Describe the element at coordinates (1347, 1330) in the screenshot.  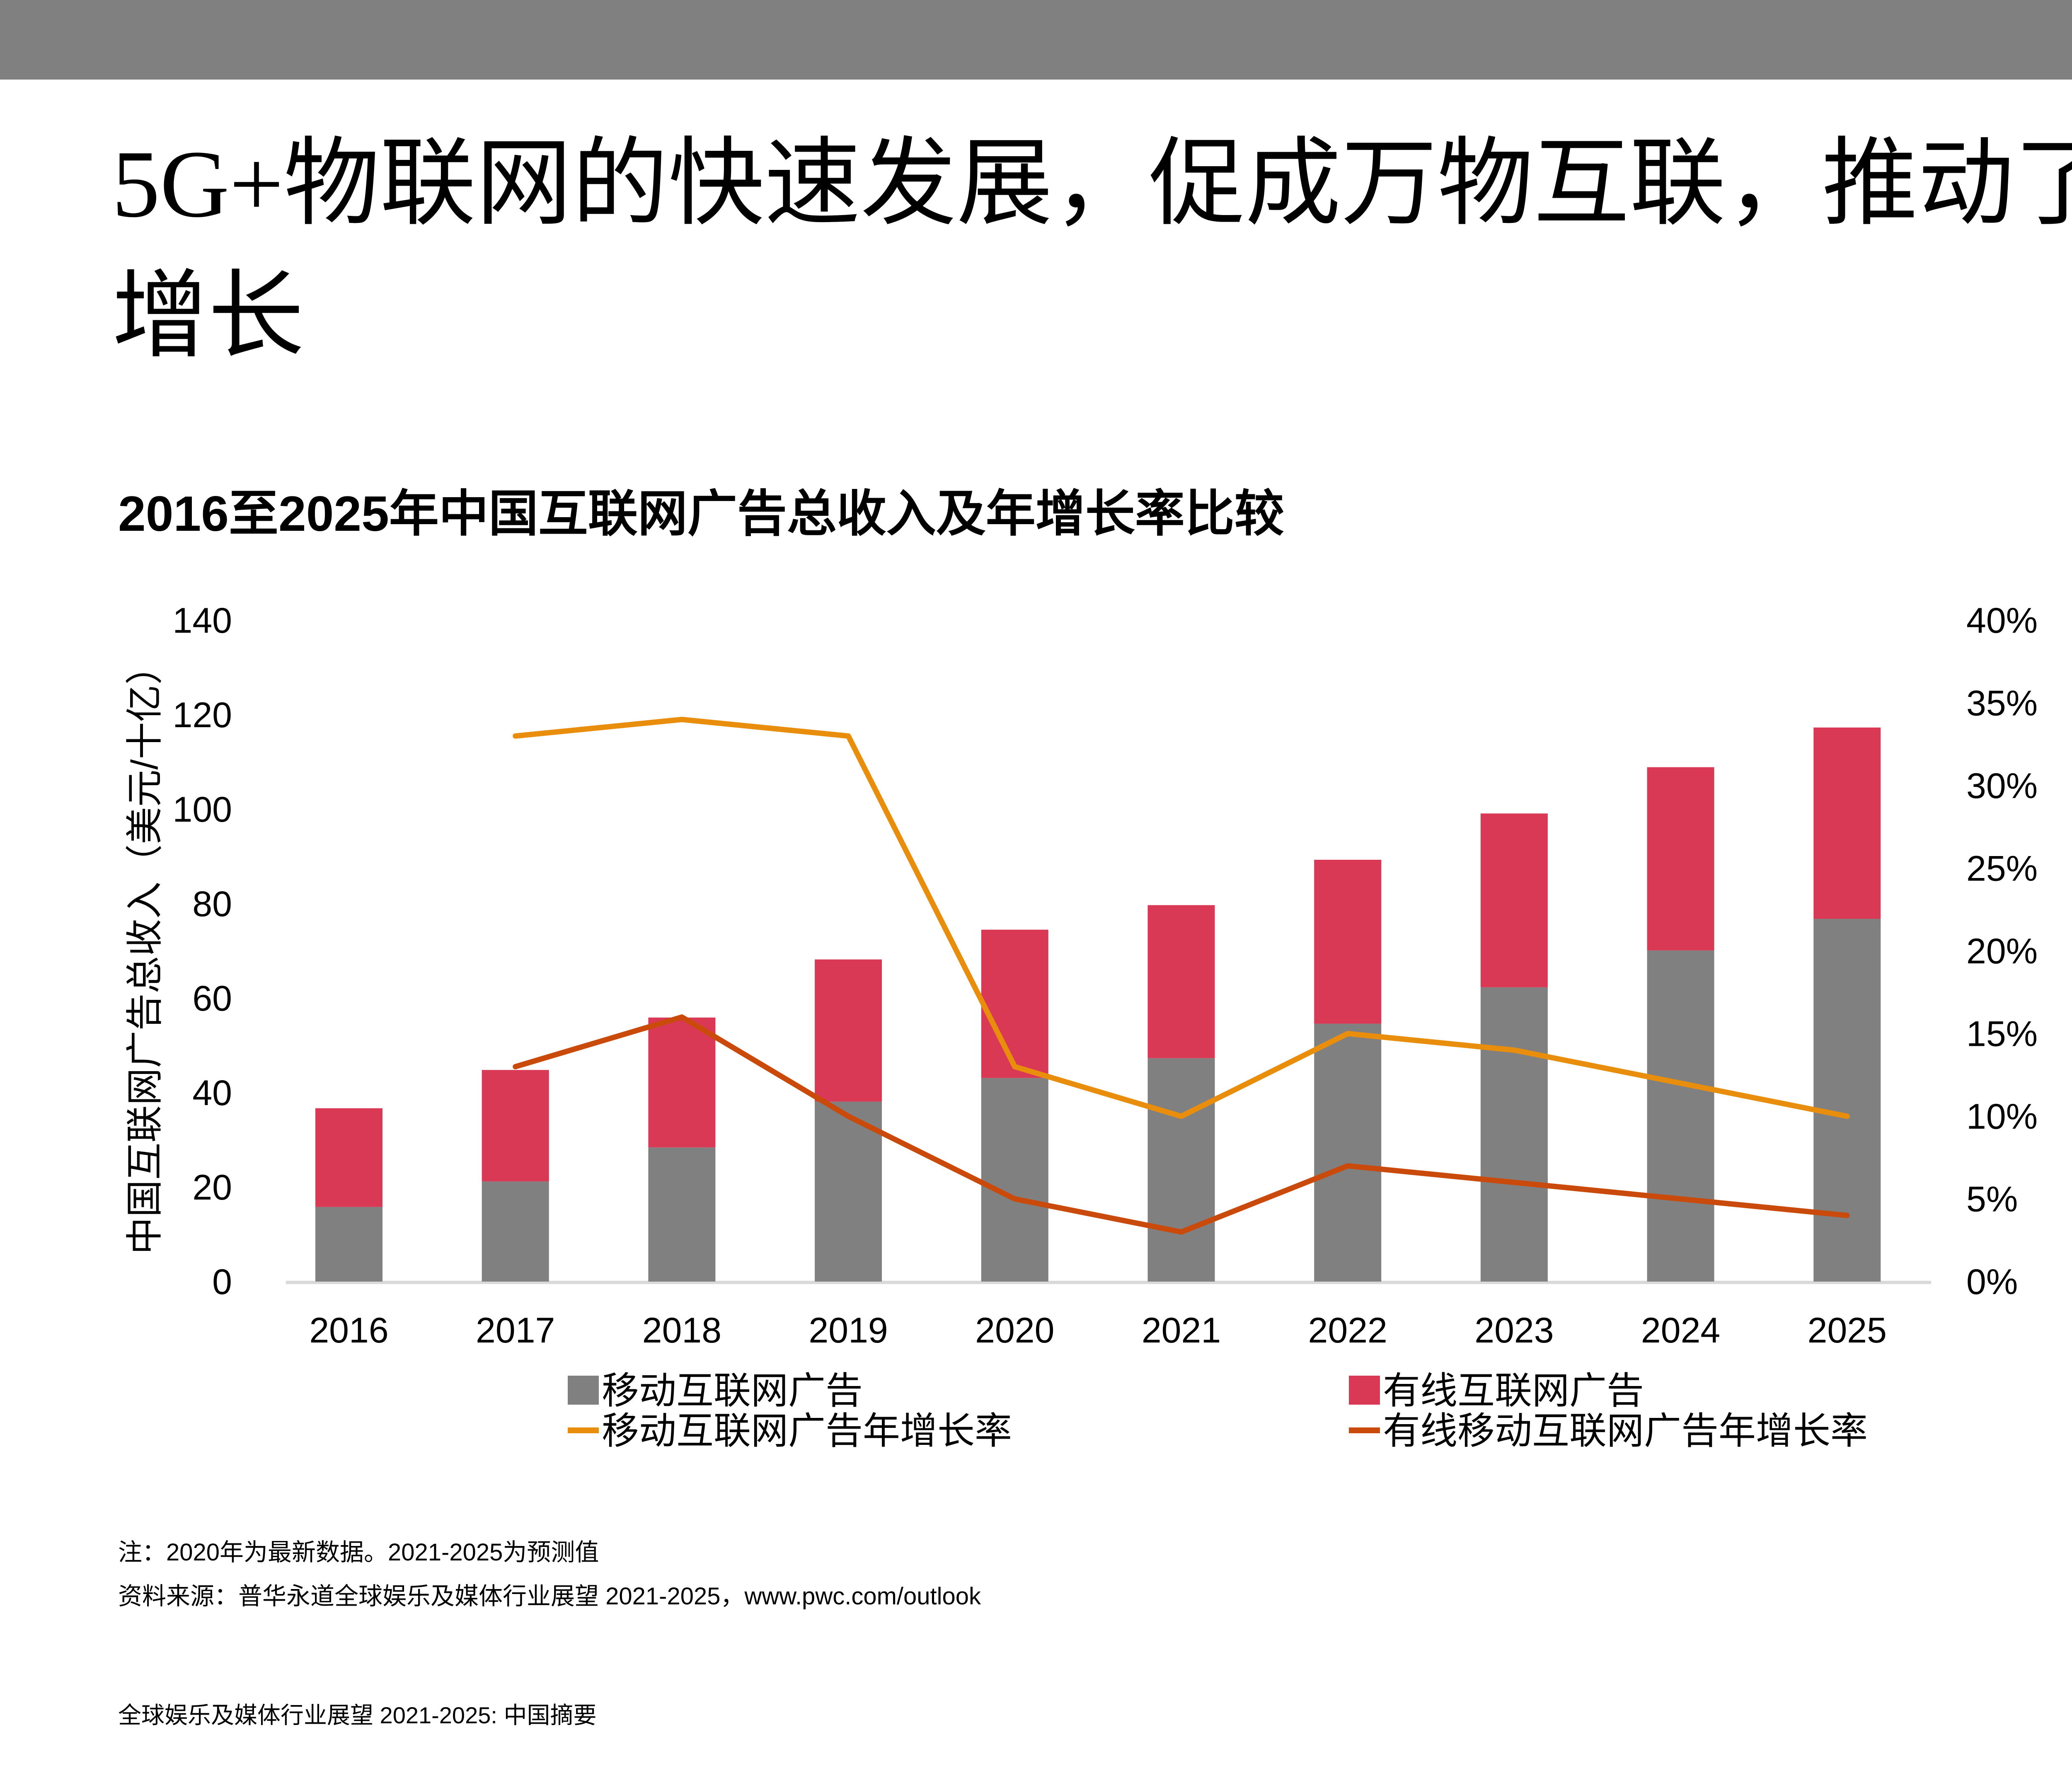
I see `x-tick-label: 2022` at that location.